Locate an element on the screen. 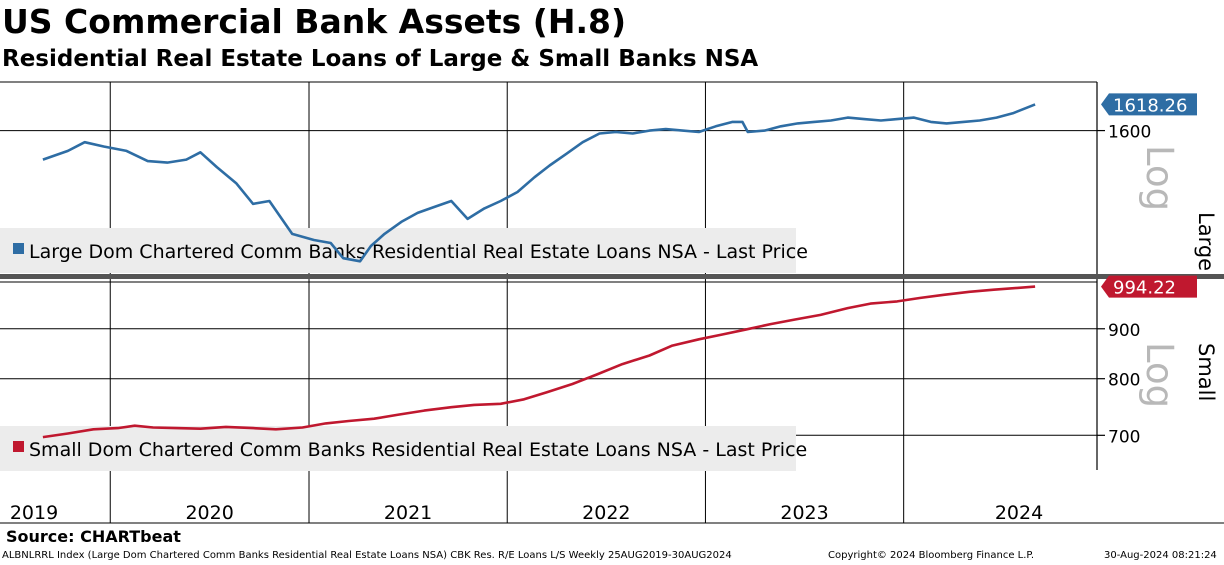 Image resolution: width=1224 pixels, height=565 pixels. small-last-price-value: 994.22 is located at coordinates (1144, 288).